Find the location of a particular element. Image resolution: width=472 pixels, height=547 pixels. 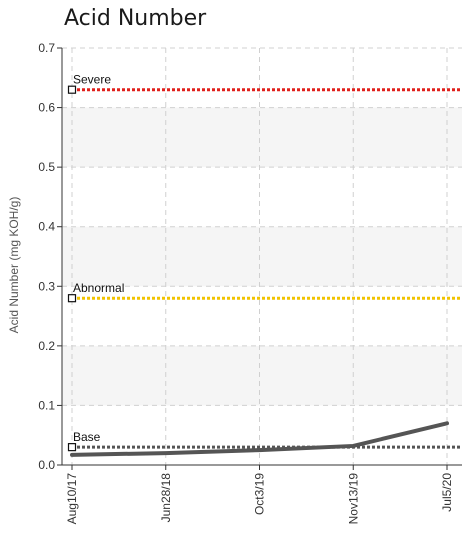

y-tick-label: 0.0 is located at coordinates (46, 465).